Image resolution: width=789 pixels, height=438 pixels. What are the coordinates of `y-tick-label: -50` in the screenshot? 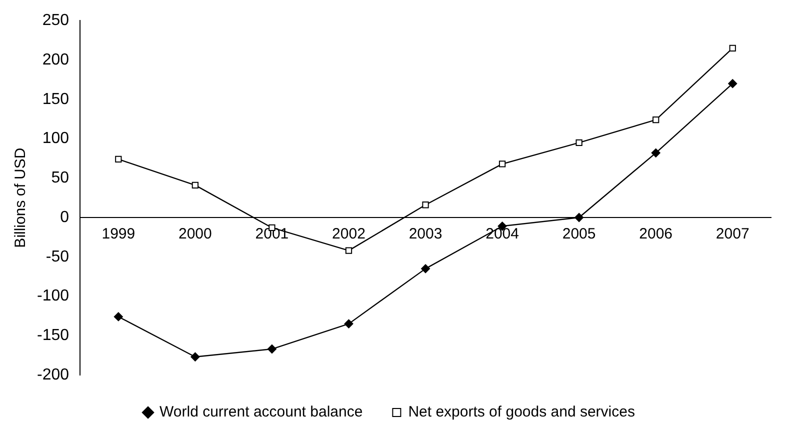 It's located at (58, 257).